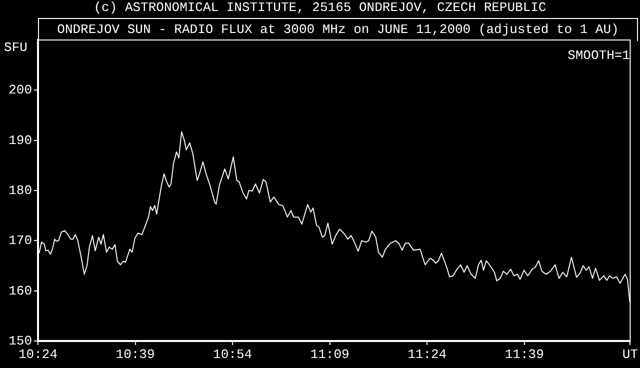 The image size is (640, 368). Describe the element at coordinates (232, 354) in the screenshot. I see `x-tick-label: 10:54` at that location.